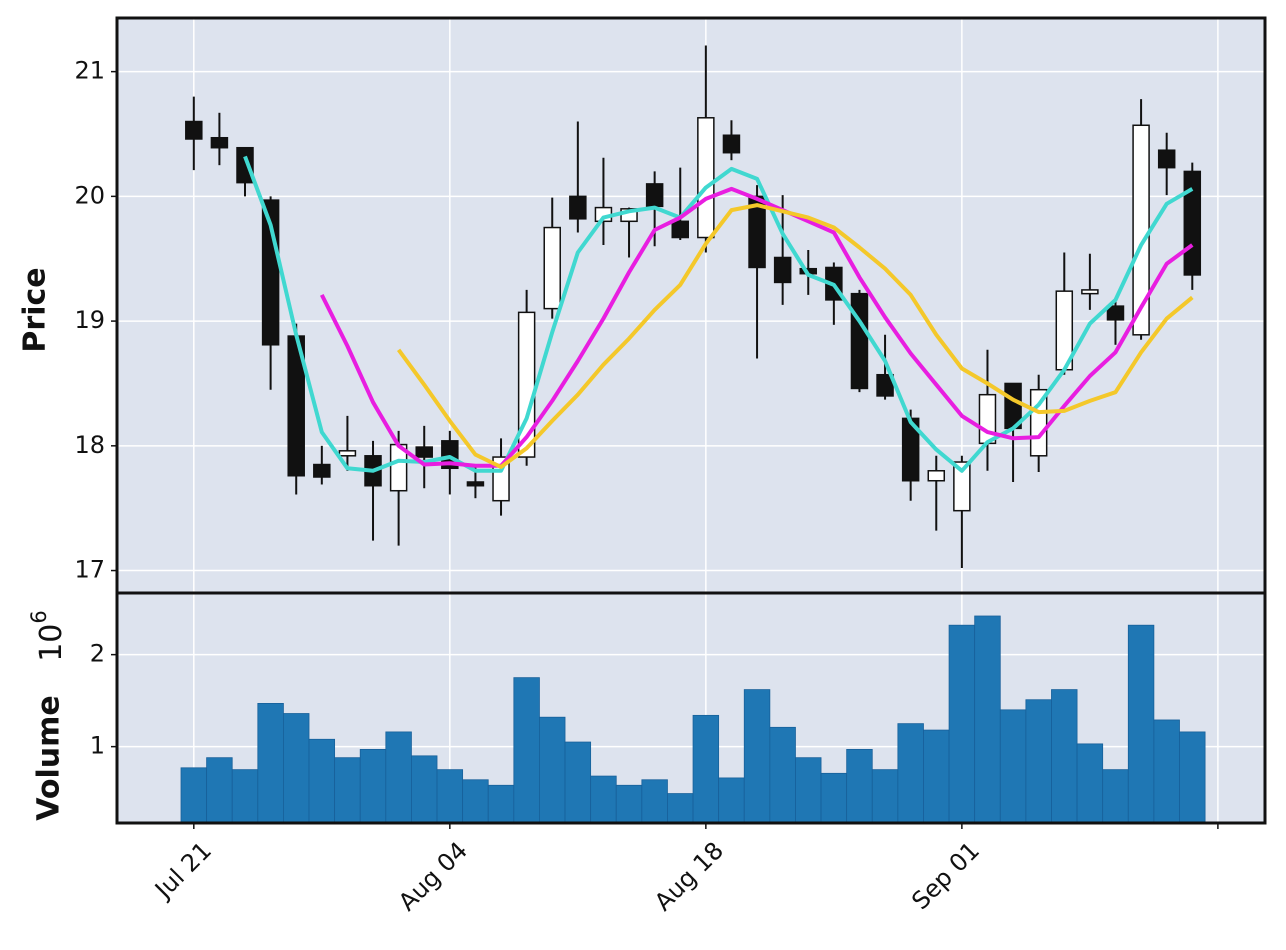 Image resolution: width=1286 pixels, height=950 pixels. Describe the element at coordinates (97, 746) in the screenshot. I see `y-tick-label: 1` at that location.